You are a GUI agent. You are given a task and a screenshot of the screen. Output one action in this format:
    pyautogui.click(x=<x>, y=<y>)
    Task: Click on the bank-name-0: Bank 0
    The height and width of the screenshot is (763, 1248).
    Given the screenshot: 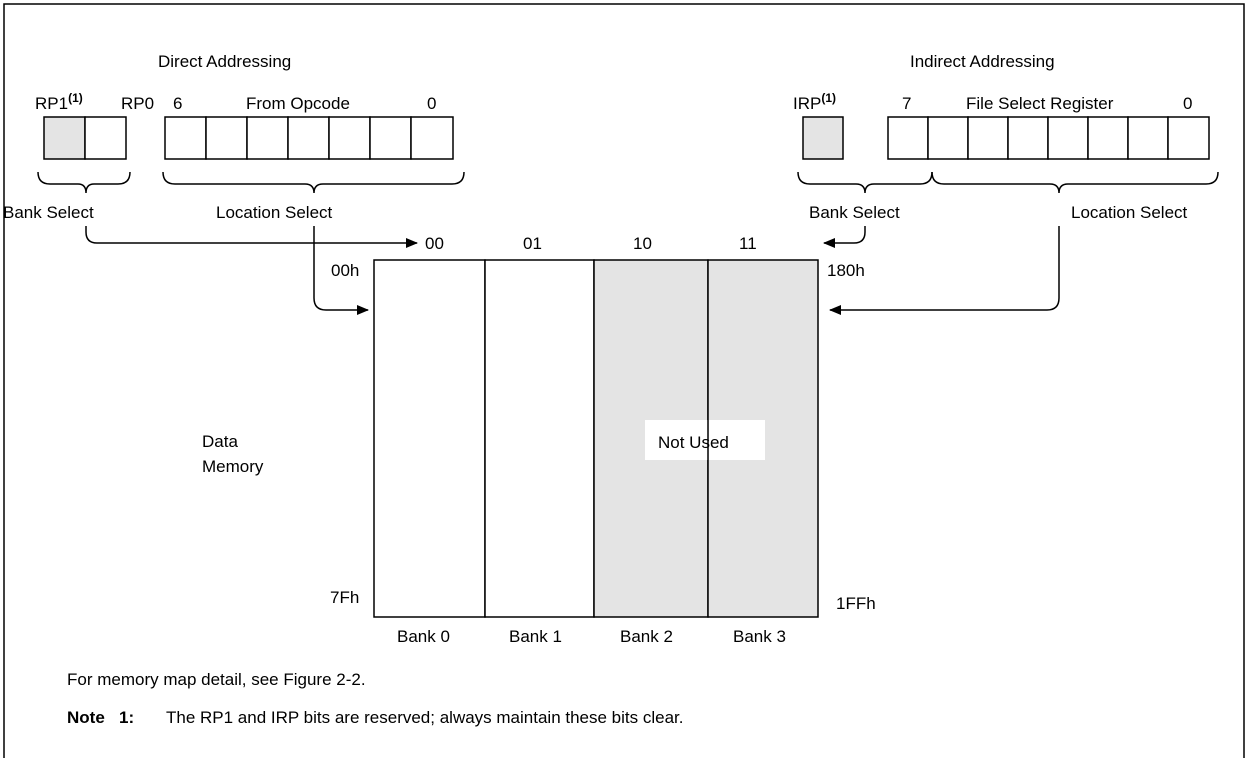 What is the action you would take?
    pyautogui.click(x=423, y=636)
    